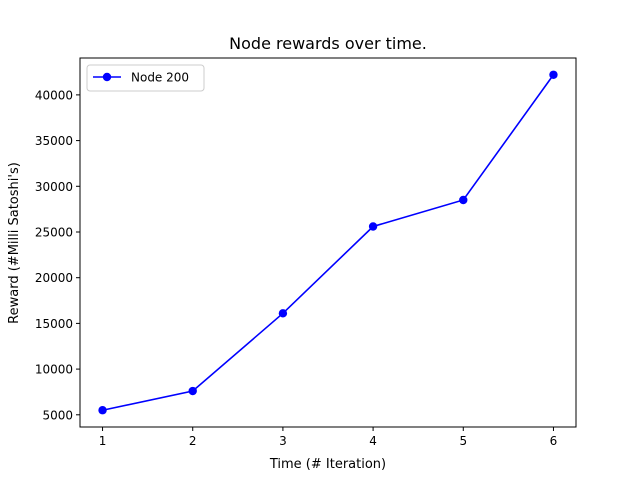 The width and height of the screenshot is (640, 484). I want to click on x-tick-label: 6, so click(554, 441).